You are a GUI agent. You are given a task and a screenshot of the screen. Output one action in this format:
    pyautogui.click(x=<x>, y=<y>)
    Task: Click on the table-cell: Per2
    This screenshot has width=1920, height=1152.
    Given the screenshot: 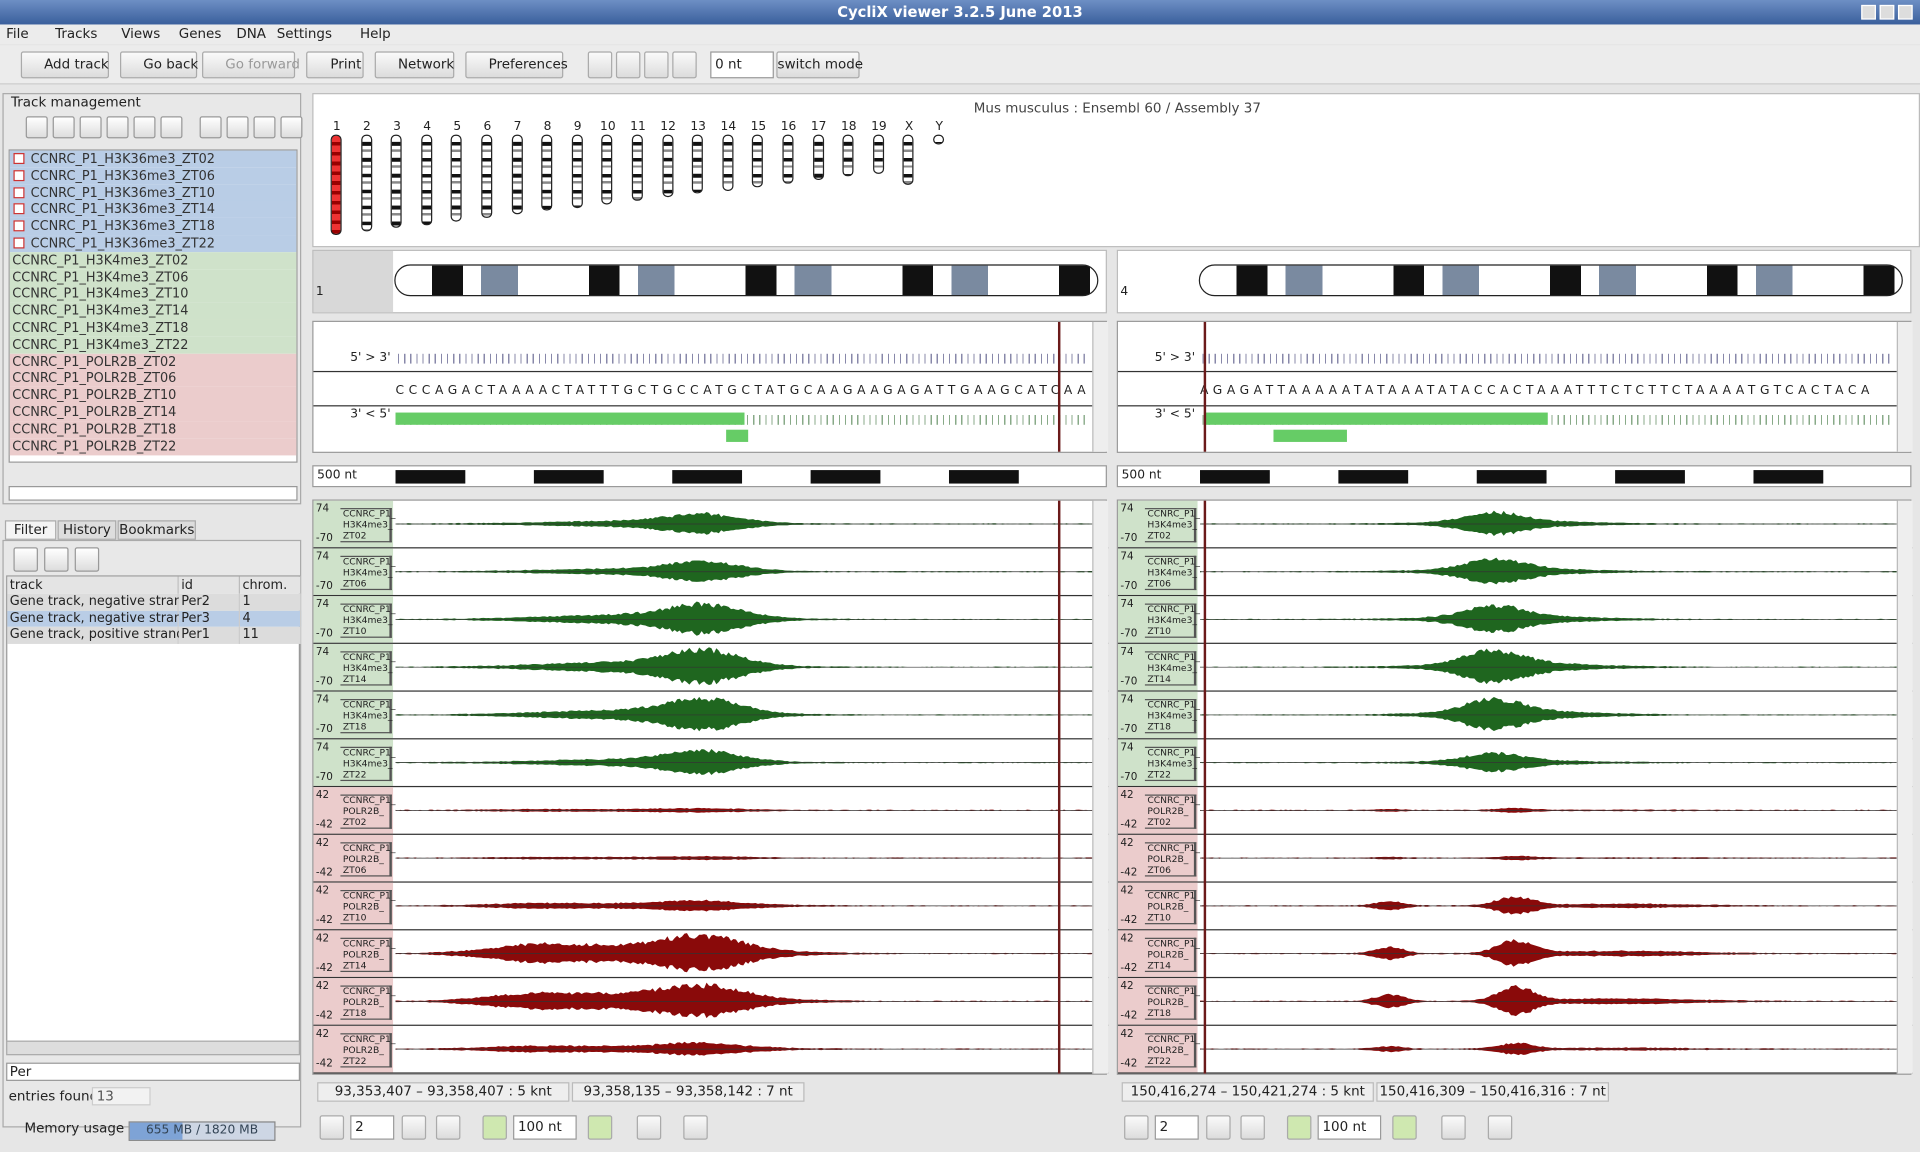 What is the action you would take?
    pyautogui.click(x=209, y=602)
    